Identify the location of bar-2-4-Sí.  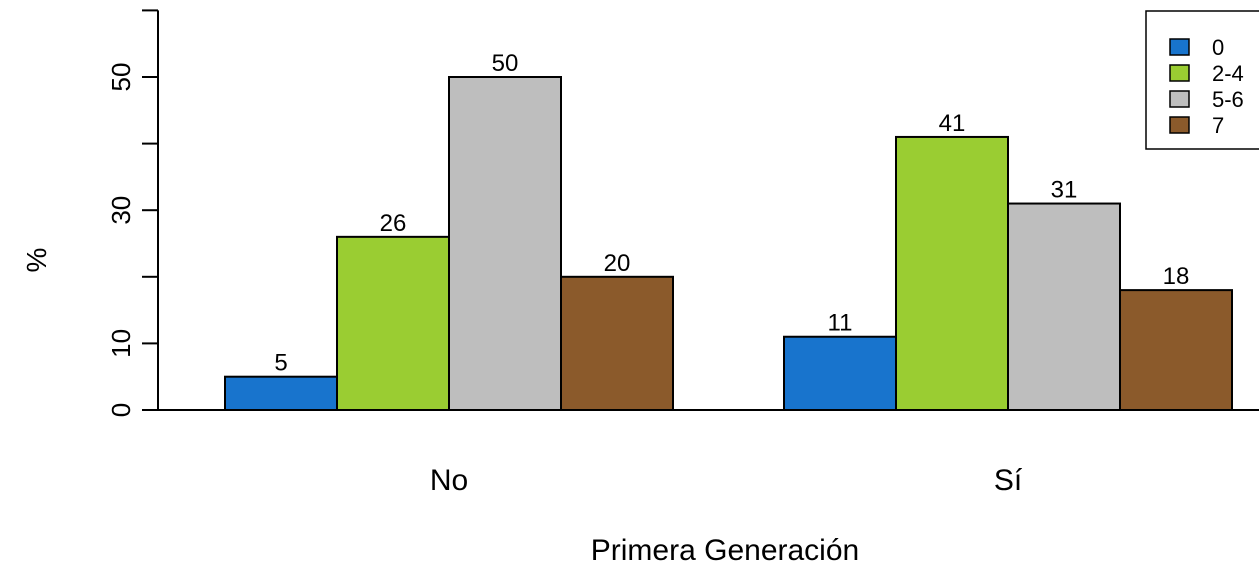
(952, 273).